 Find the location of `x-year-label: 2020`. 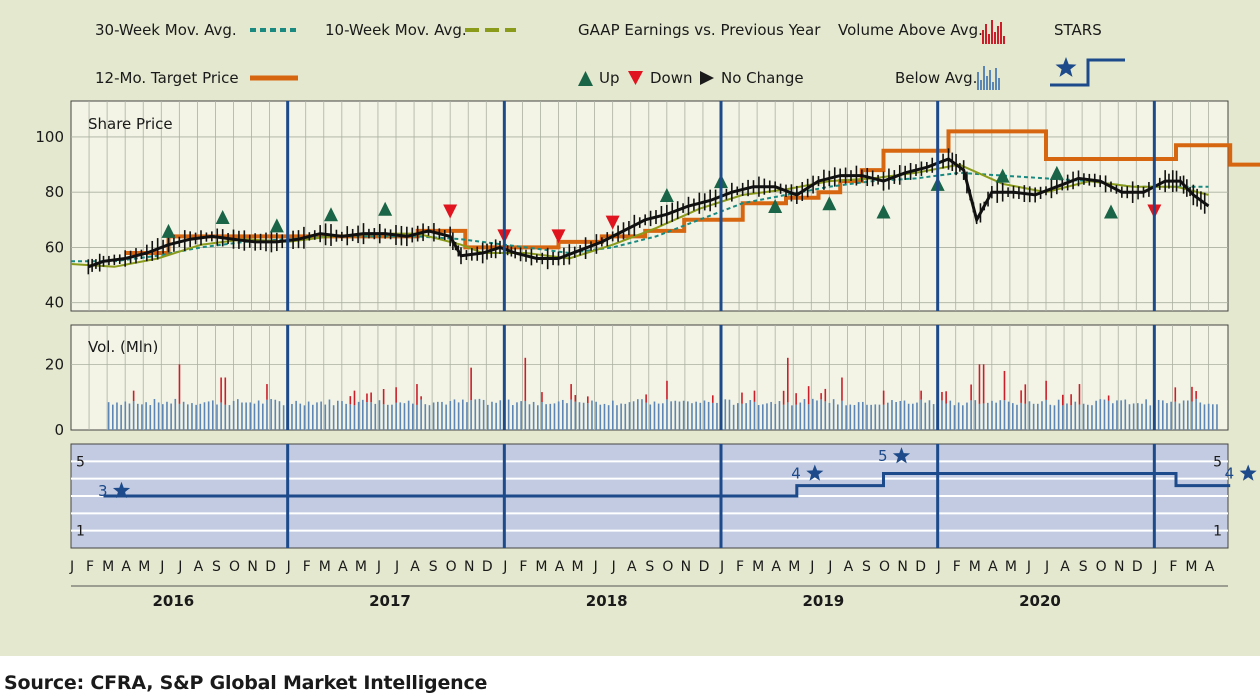

x-year-label: 2020 is located at coordinates (1040, 601).